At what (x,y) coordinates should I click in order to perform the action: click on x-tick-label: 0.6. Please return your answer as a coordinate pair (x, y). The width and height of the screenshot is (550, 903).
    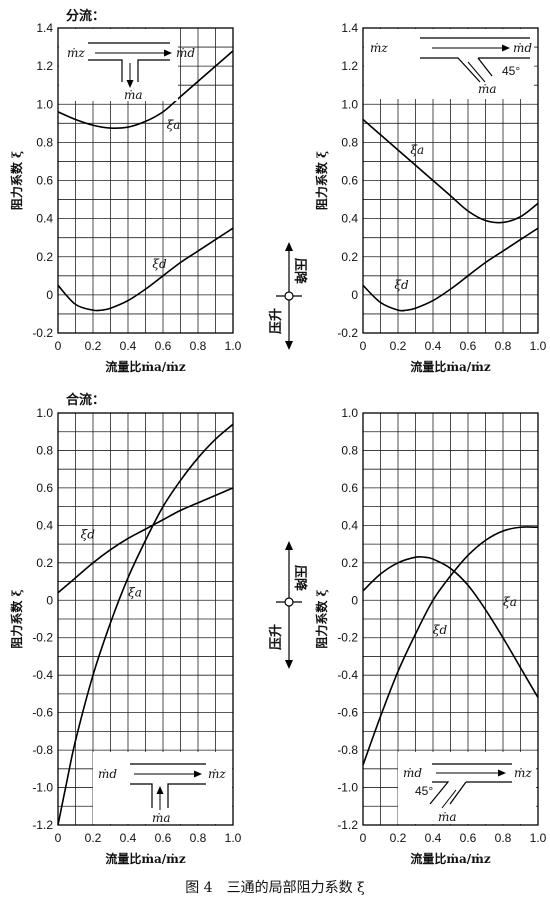
    Looking at the image, I should click on (468, 346).